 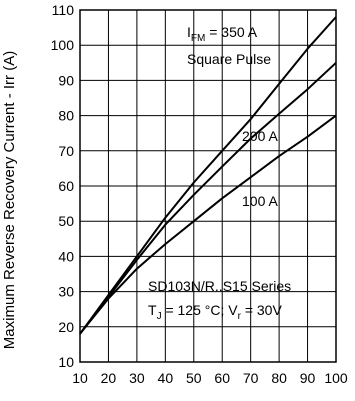 I want to click on x-tick-label: 70, so click(x=251, y=378).